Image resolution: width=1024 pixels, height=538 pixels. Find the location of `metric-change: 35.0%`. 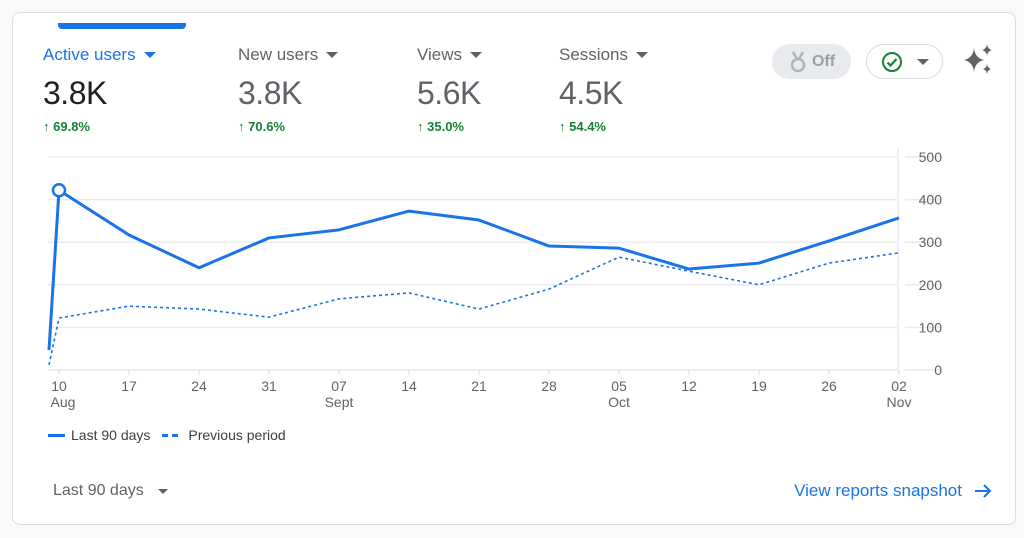

metric-change: 35.0% is located at coordinates (445, 126).